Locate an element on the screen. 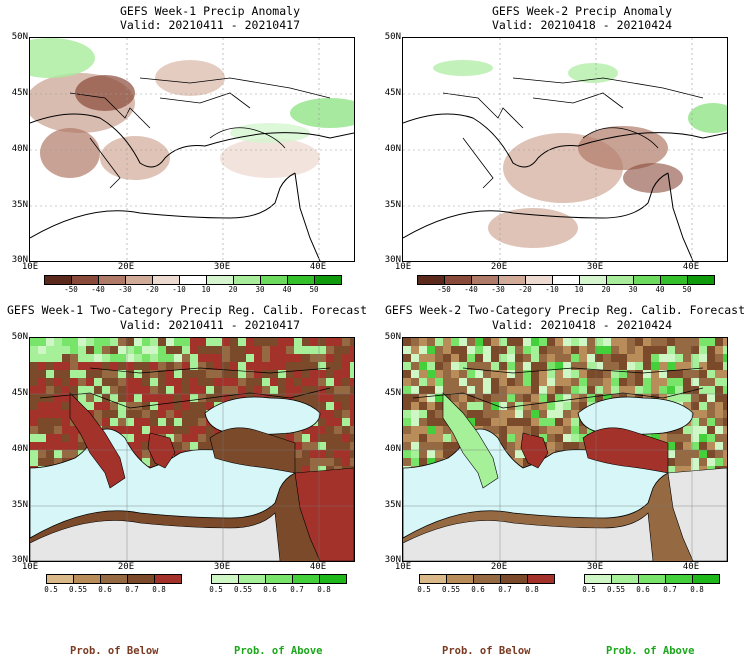 The image size is (752, 662). colorbar-tick-label: 40 is located at coordinates (287, 289).